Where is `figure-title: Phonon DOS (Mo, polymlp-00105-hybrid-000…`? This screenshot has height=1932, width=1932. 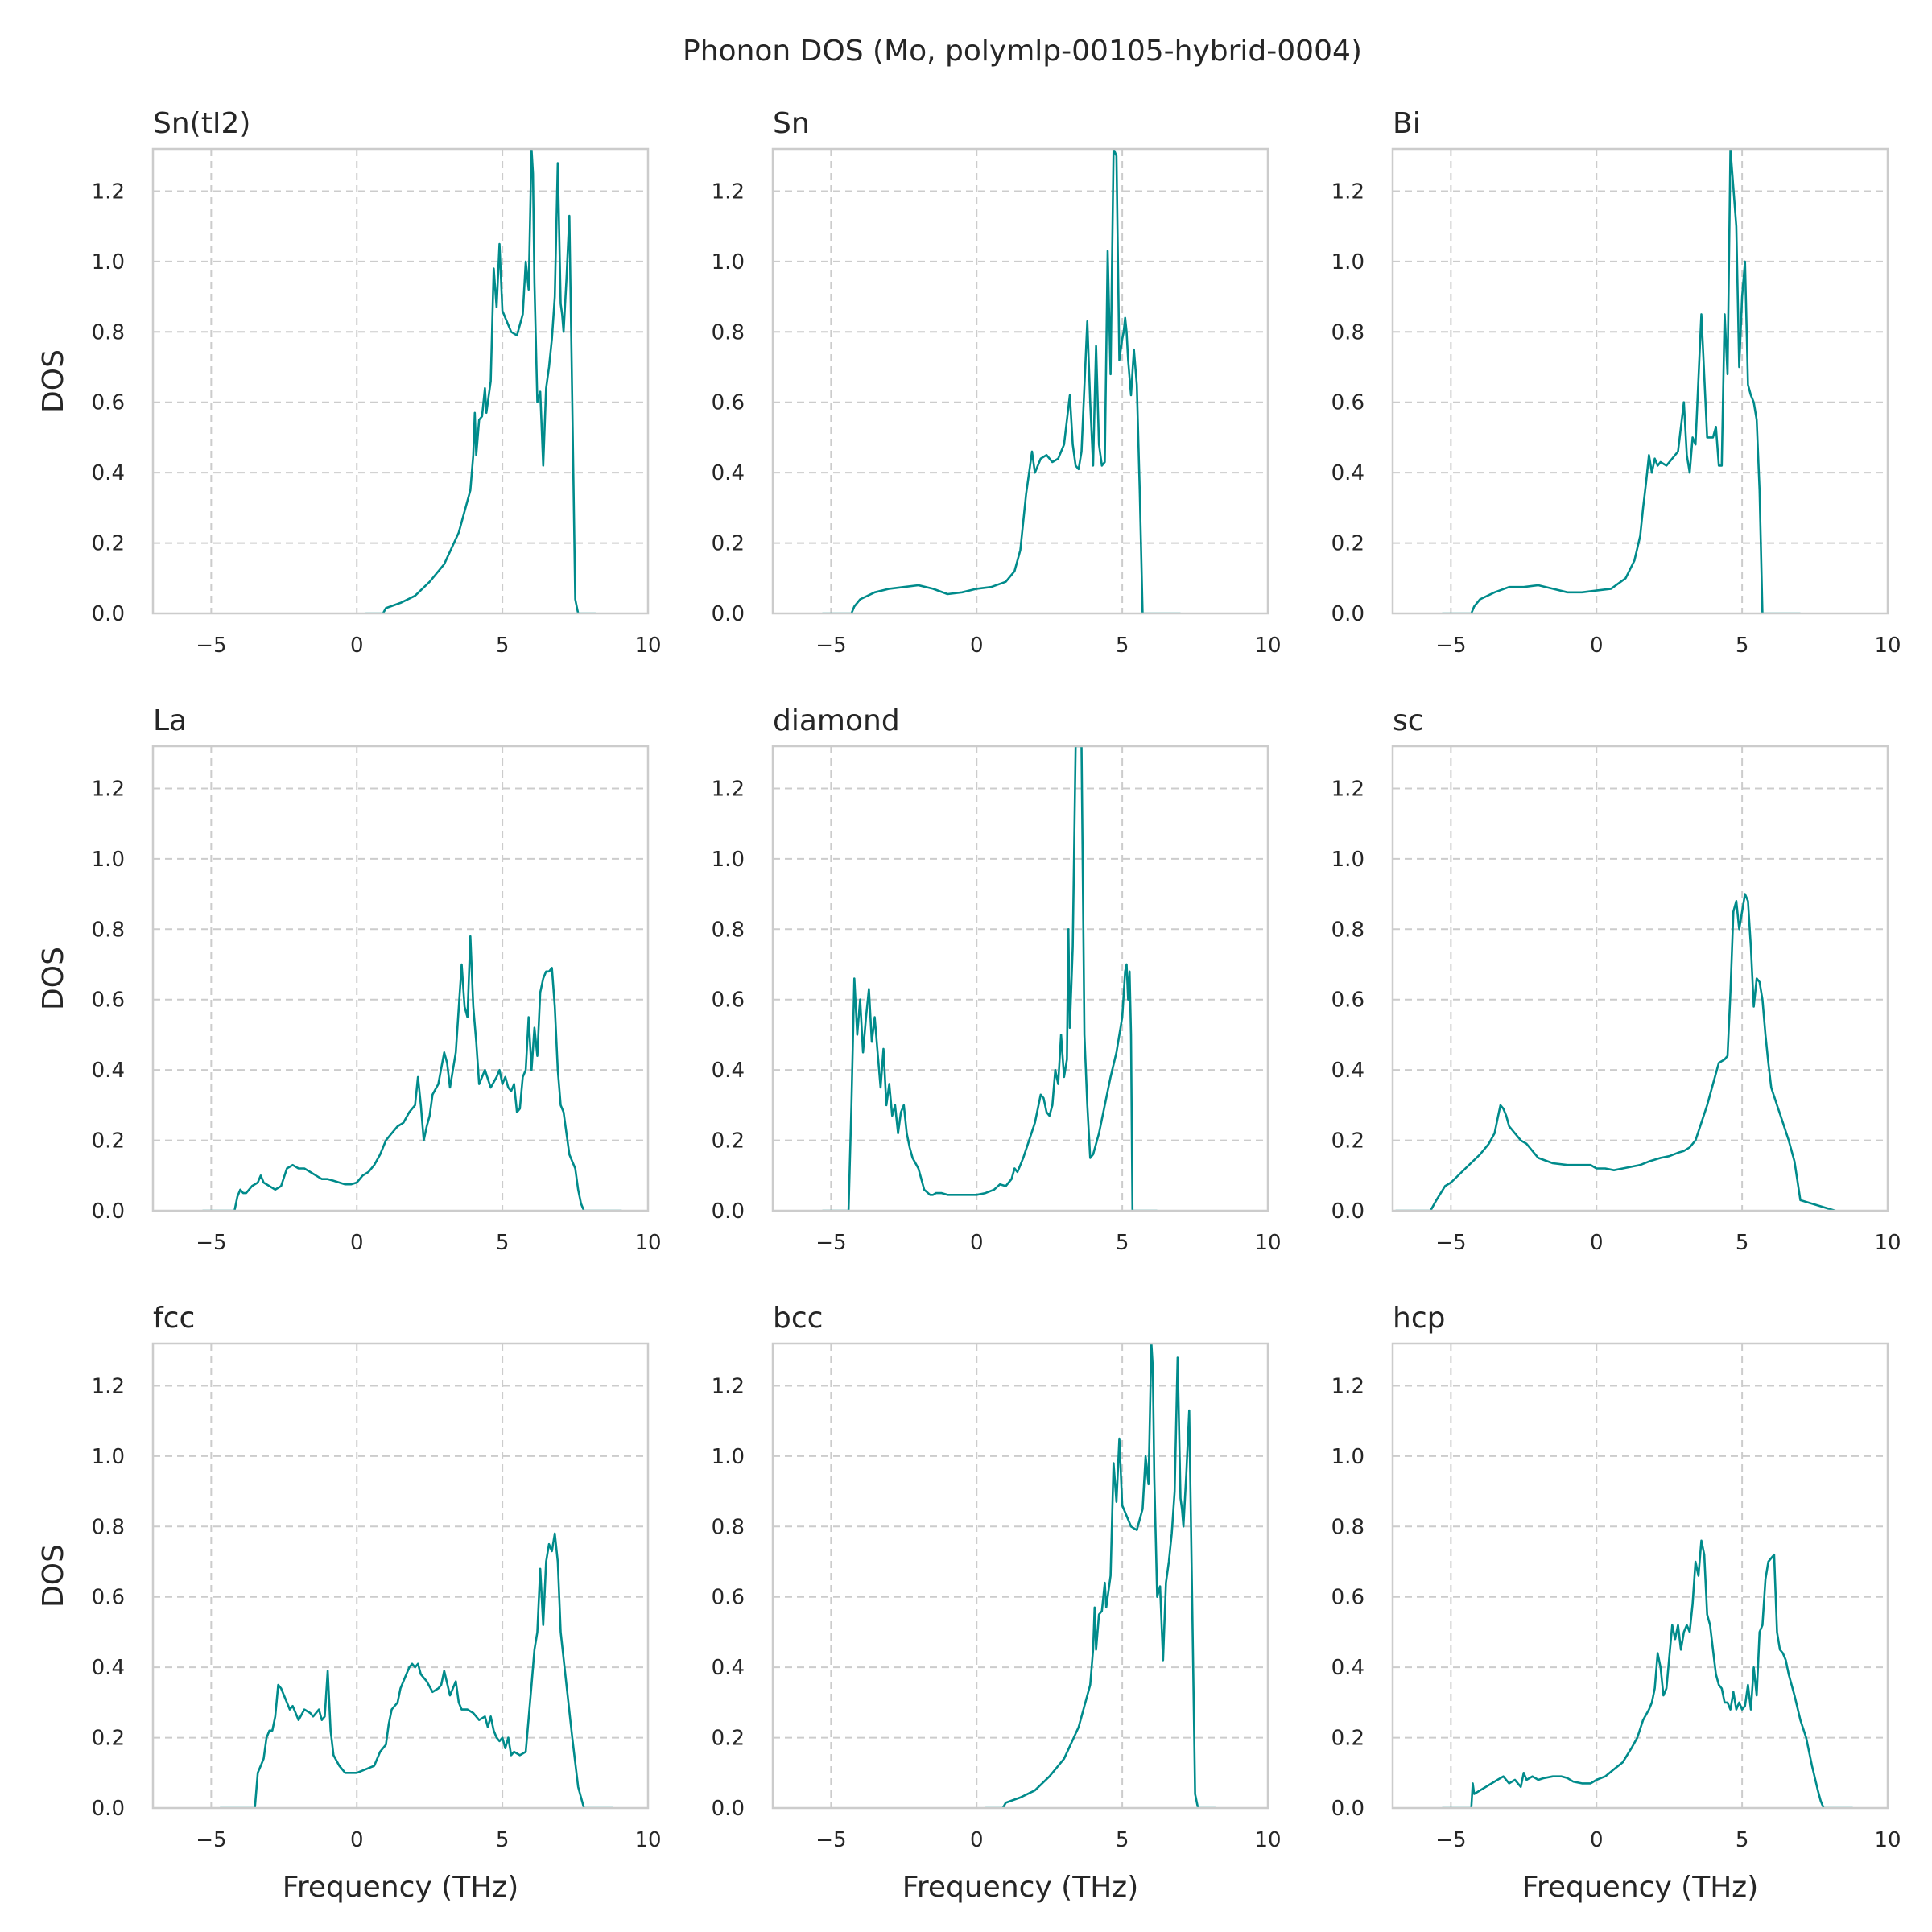 figure-title: Phonon DOS (Mo, polymlp-00105-hybrid-000… is located at coordinates (1022, 51).